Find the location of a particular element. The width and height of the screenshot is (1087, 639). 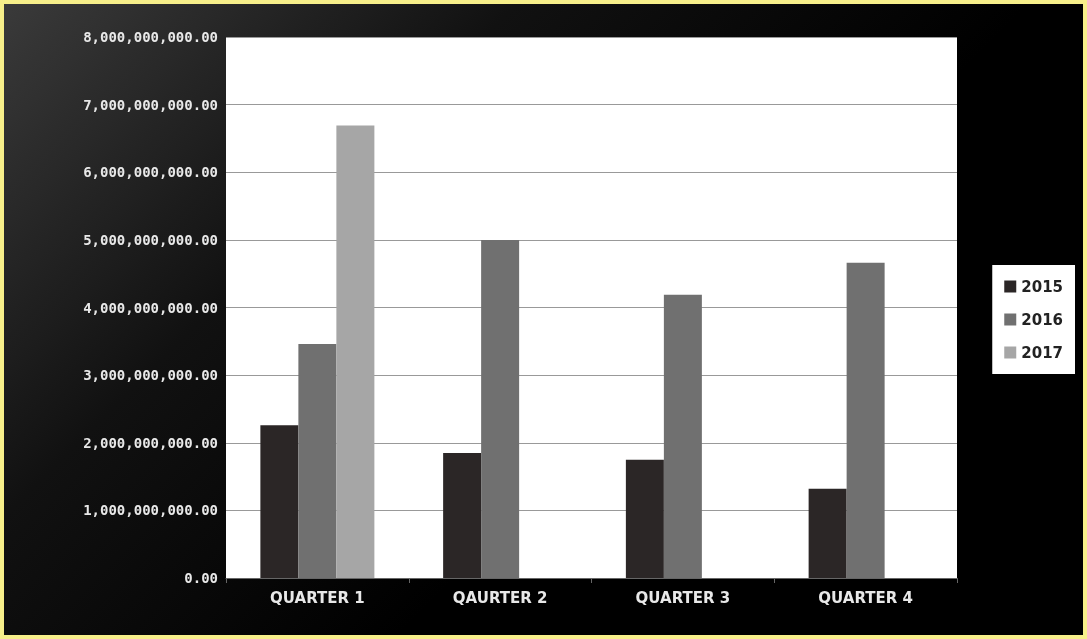

x-tick-label: QAURTER 2 is located at coordinates (500, 597).